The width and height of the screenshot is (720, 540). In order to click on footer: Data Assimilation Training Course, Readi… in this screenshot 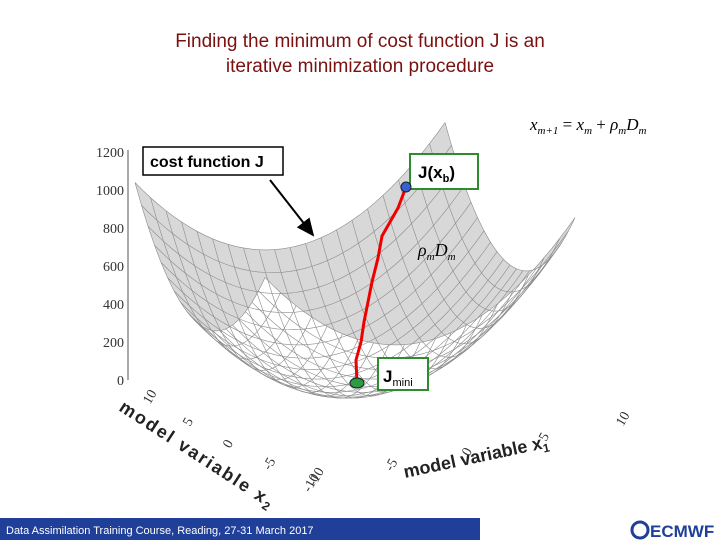, I will do `click(160, 531)`.